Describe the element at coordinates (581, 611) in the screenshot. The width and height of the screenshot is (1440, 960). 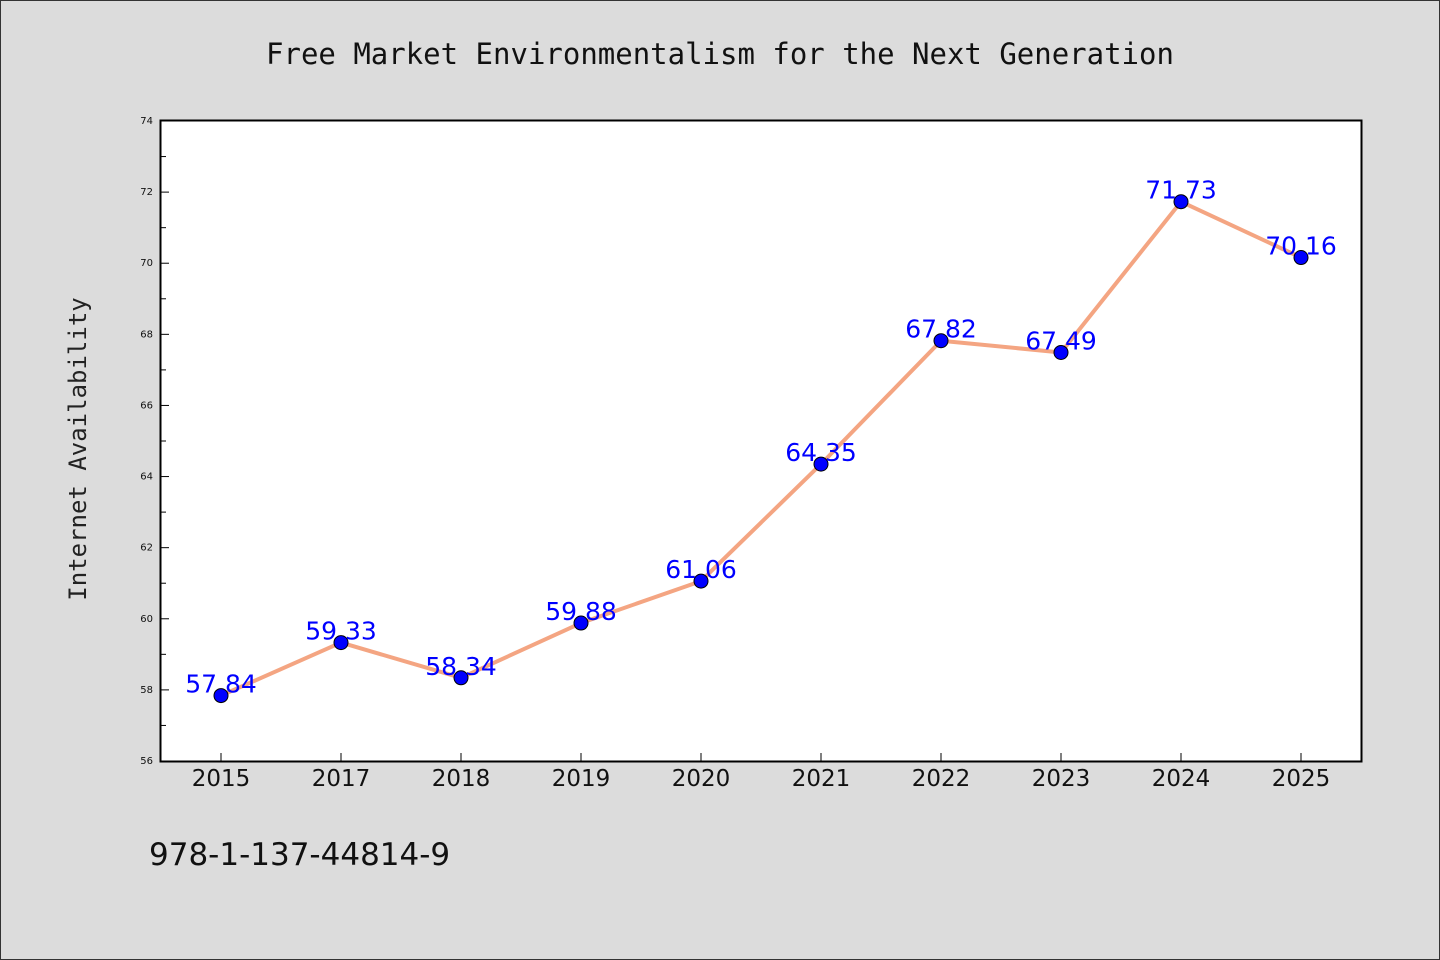
I see `data-label: 59.88` at that location.